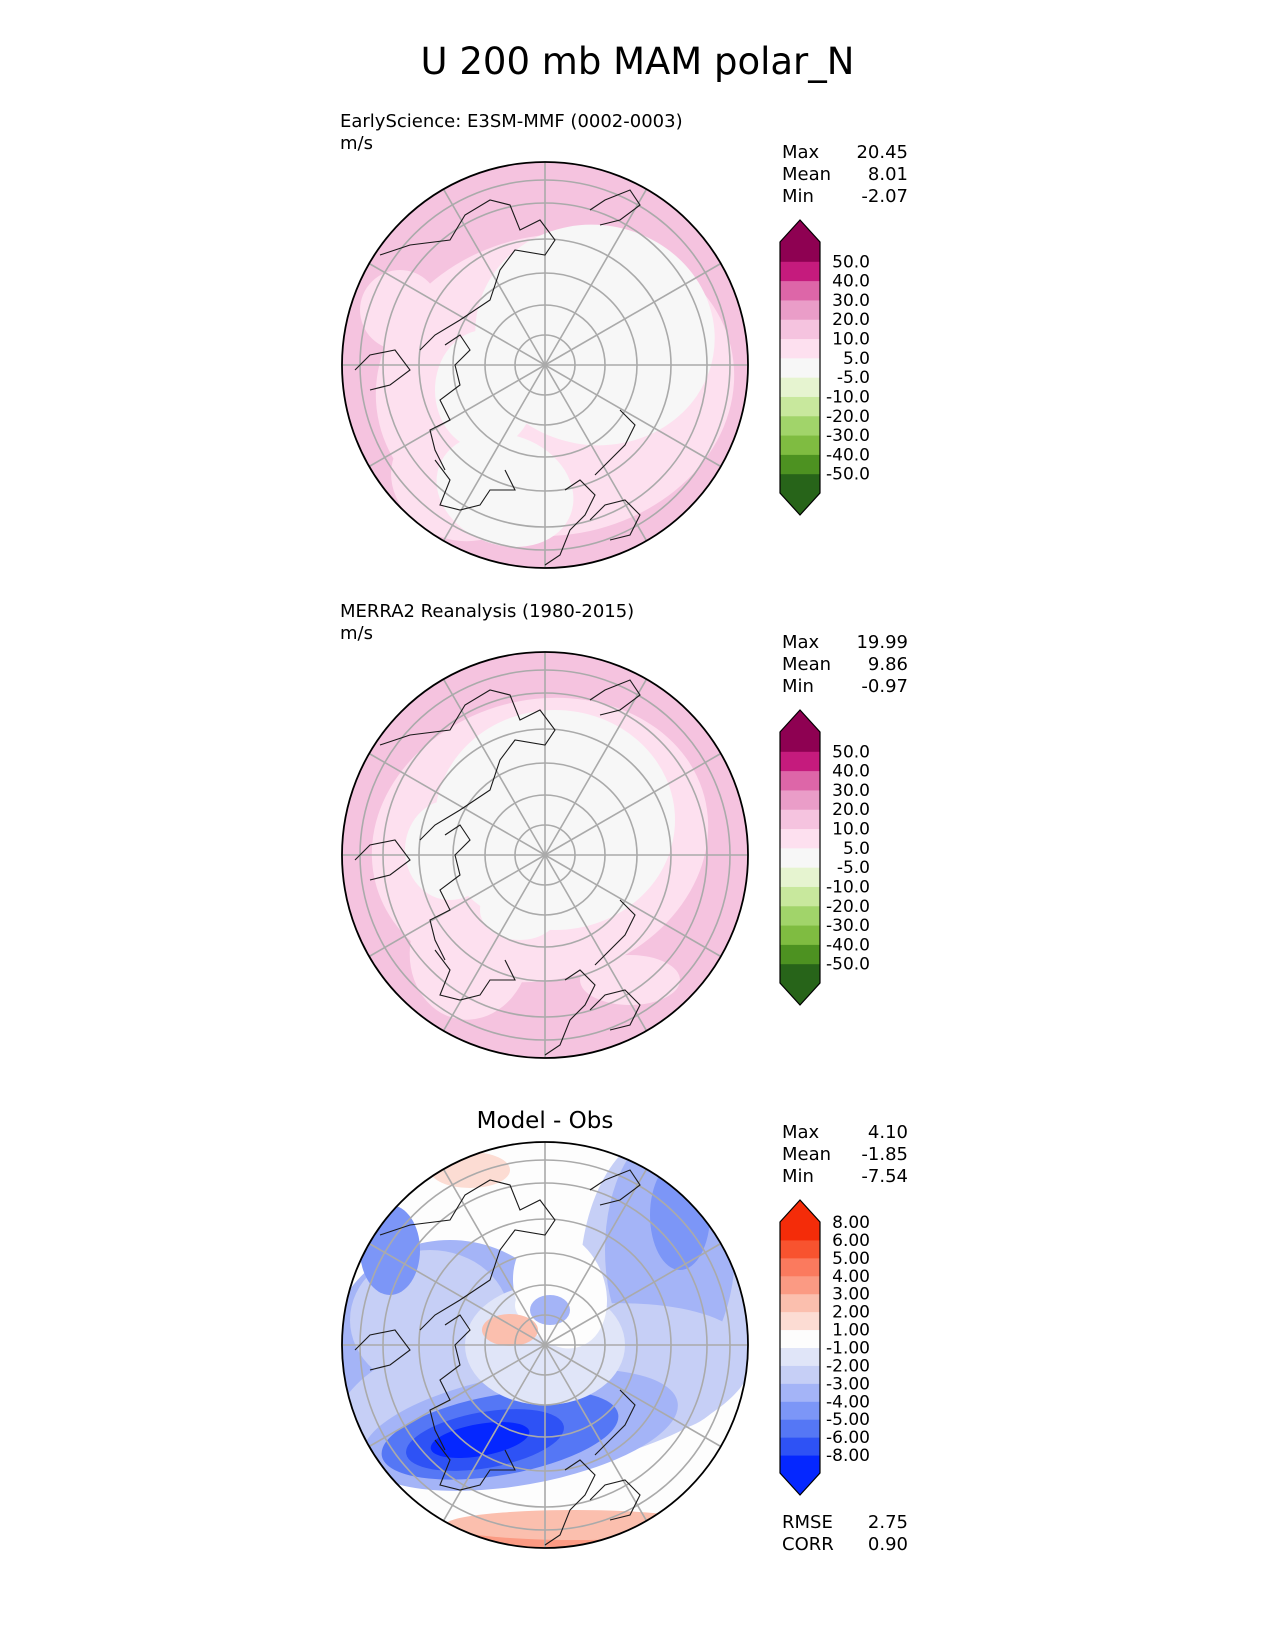 This screenshot has height=1650, width=1275. What do you see at coordinates (845, 1155) in the screenshot?
I see `panel-3-stats: Max 4.10 Mean -1.85 Min -7.54` at bounding box center [845, 1155].